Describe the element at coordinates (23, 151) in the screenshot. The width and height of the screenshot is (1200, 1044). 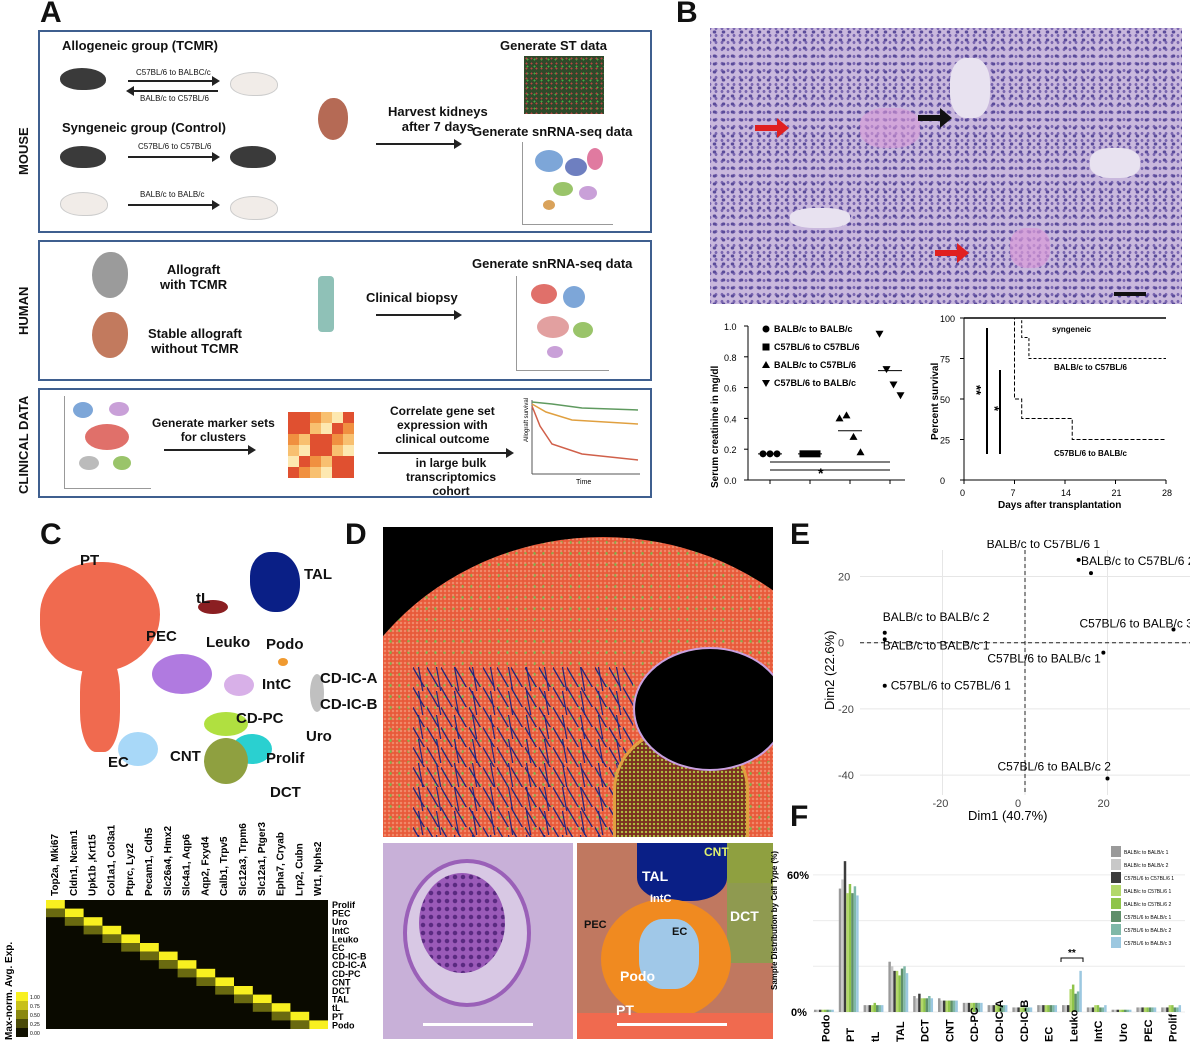
I see `mouse-side-label: MOUSE` at that location.